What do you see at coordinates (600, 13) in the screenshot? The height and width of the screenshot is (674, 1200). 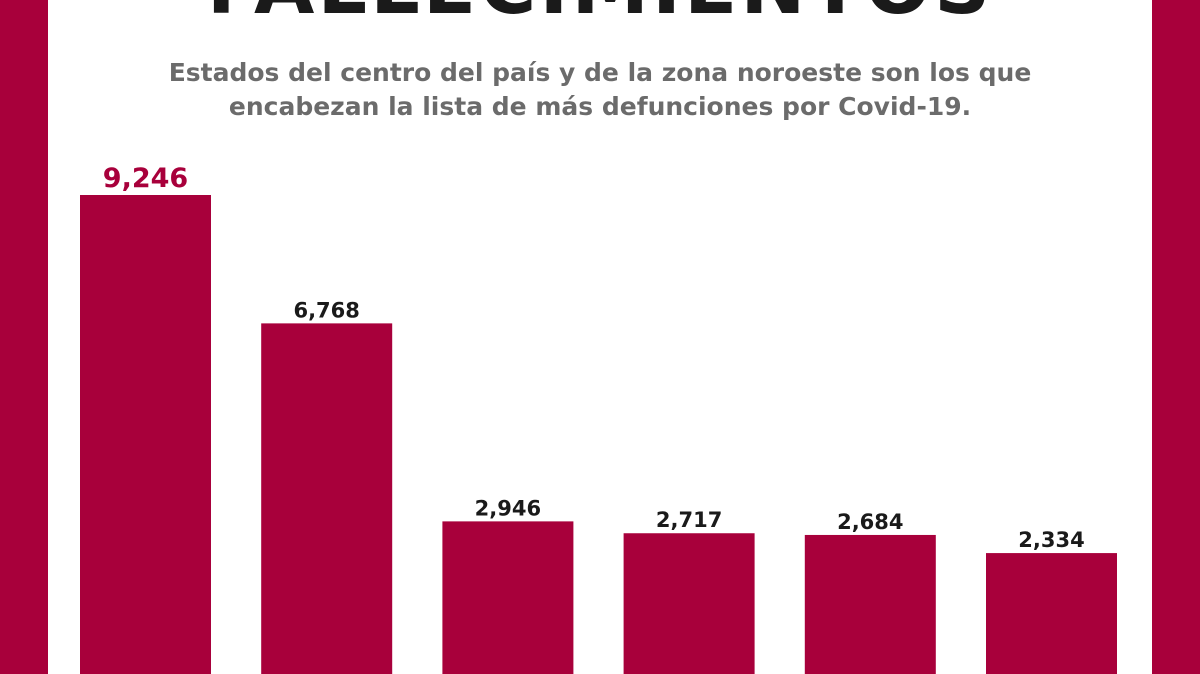 I see `chart-title: FALLECIMIENTOS` at bounding box center [600, 13].